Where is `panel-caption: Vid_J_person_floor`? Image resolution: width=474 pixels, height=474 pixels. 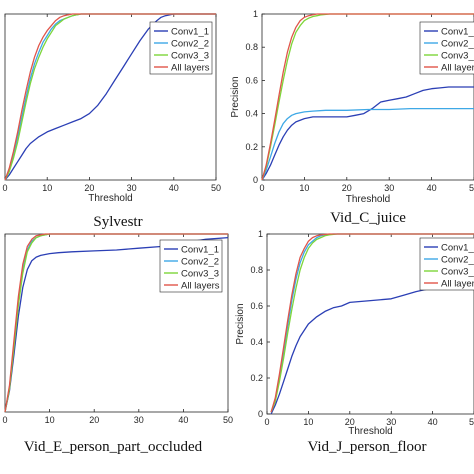
panel-caption: Vid_J_person_floor is located at coordinates (366, 447).